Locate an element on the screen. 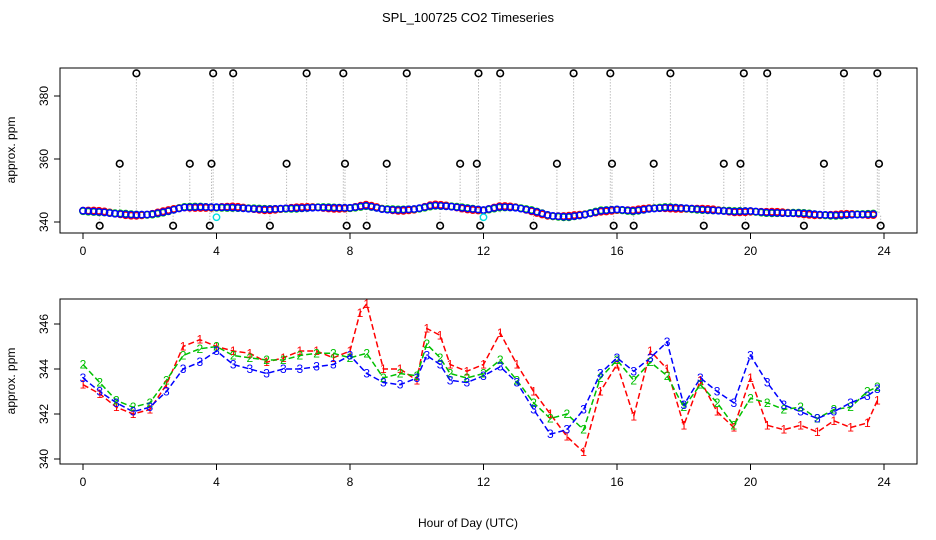  x-axis-label: Hour of Day (UTC) is located at coordinates (468, 523).